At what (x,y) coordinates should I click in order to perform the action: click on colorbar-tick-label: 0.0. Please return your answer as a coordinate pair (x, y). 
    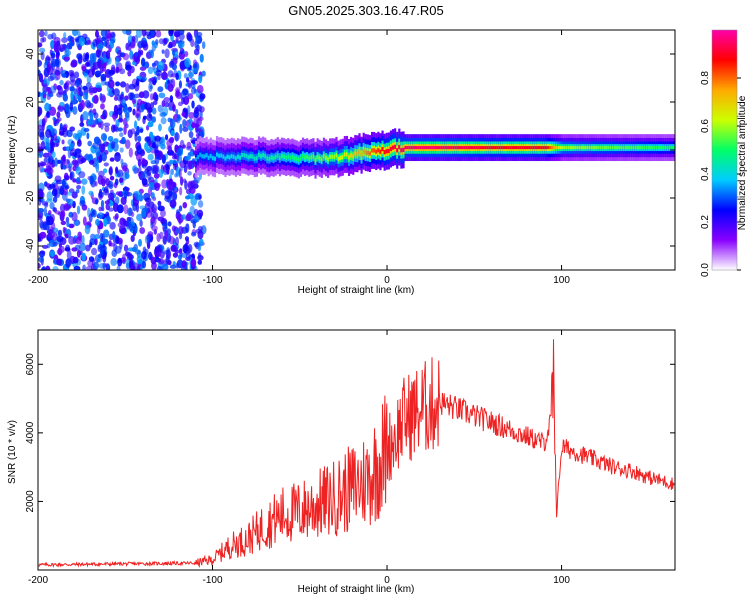
    Looking at the image, I should click on (705, 270).